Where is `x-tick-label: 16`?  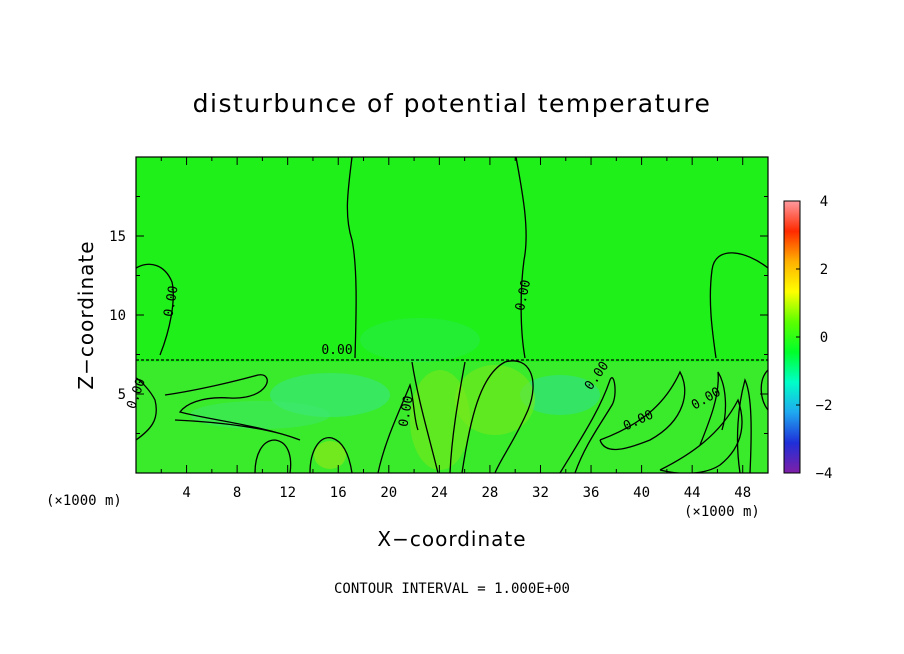
x-tick-label: 16 is located at coordinates (338, 493).